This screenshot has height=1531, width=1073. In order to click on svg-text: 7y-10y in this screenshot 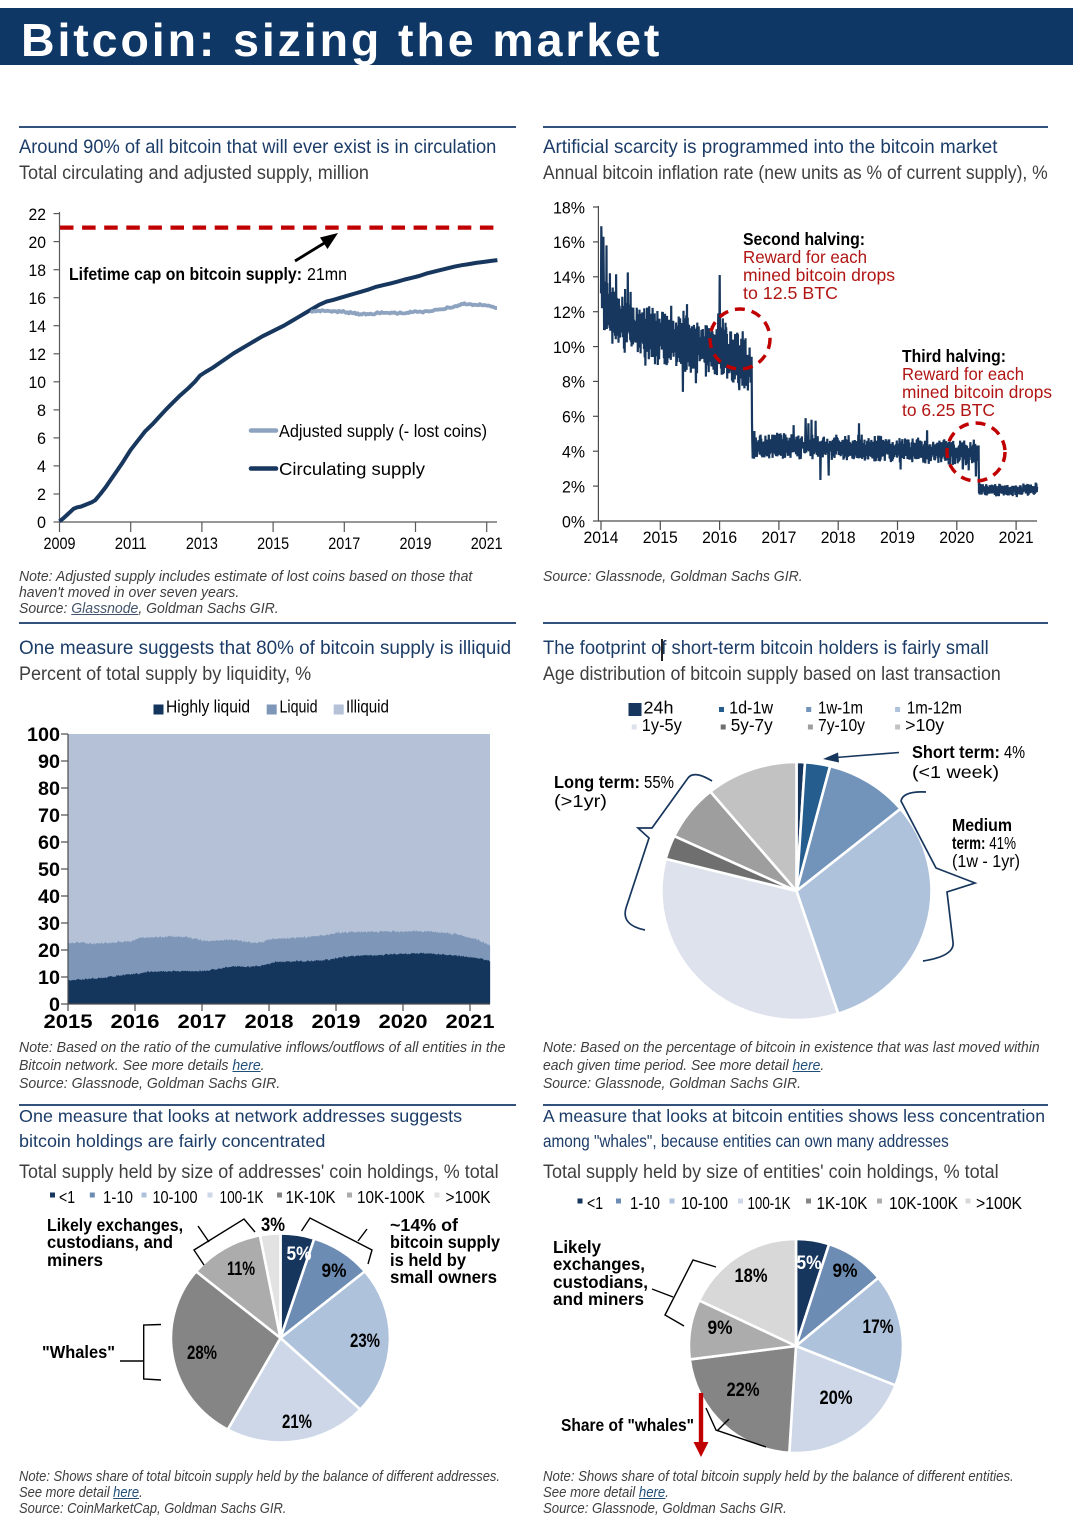, I will do `click(841, 725)`.